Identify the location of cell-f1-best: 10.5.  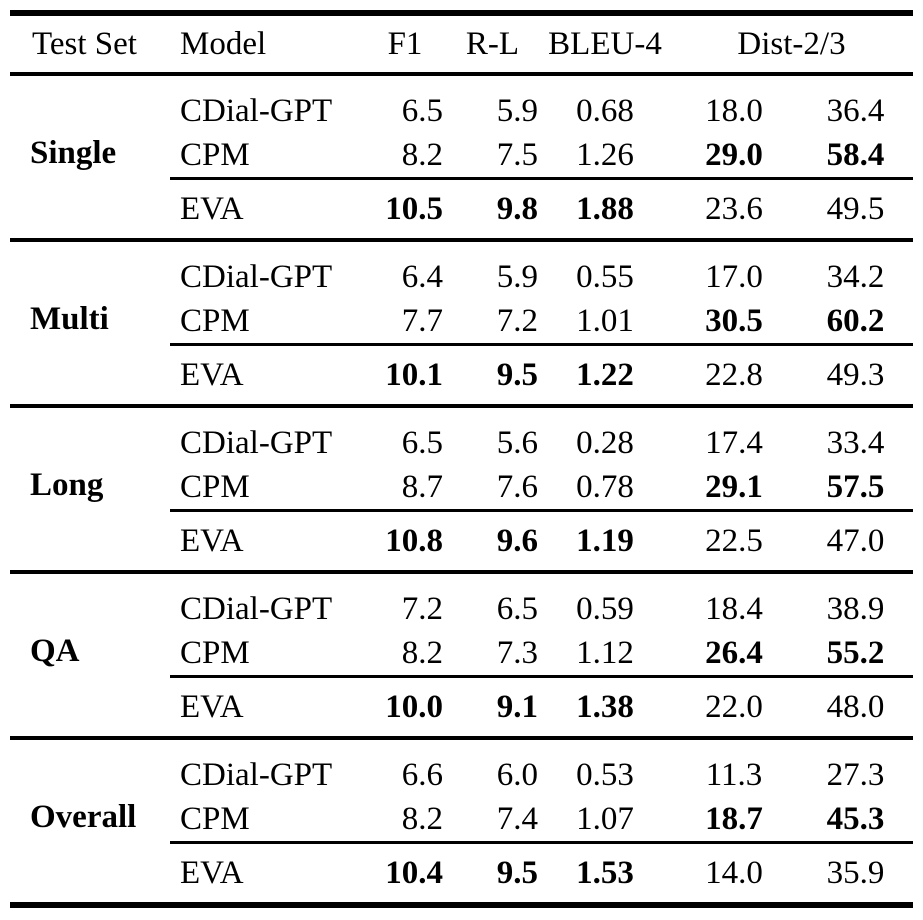
(414, 208).